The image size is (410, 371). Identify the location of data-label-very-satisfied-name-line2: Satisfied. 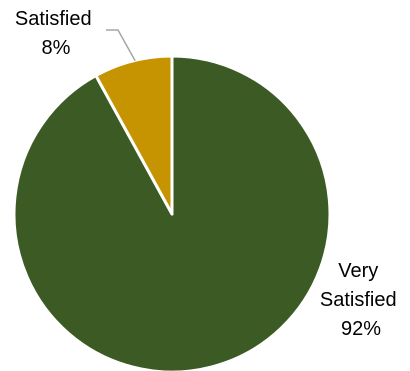
(358, 300).